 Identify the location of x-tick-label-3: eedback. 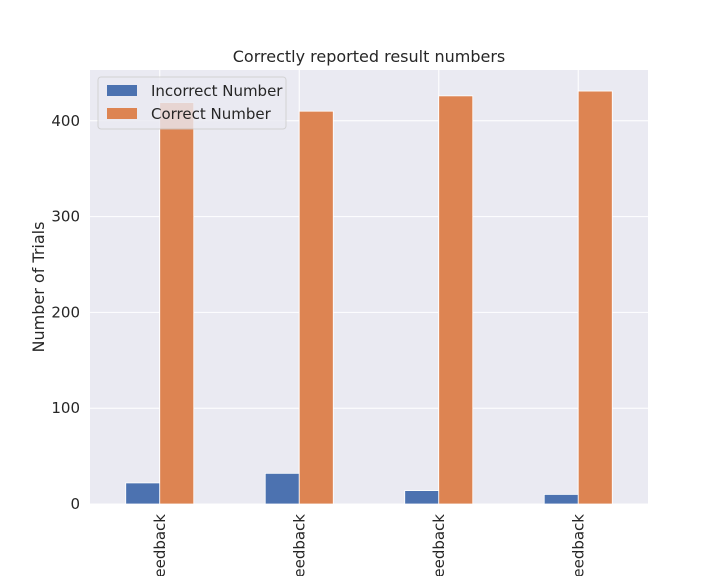
(578, 545).